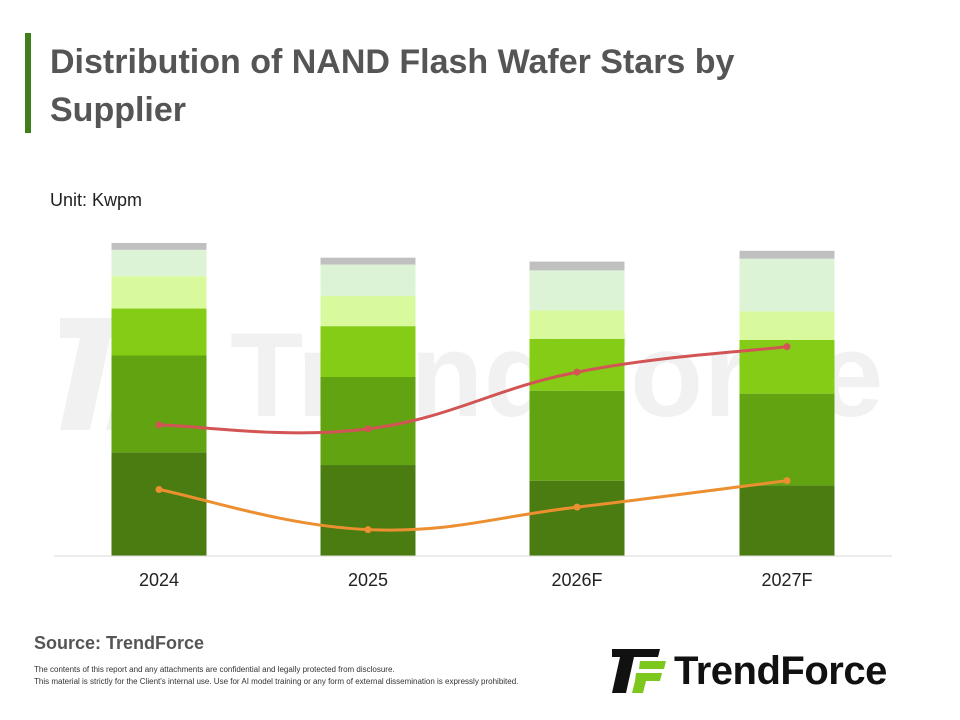 This screenshot has width=960, height=720. I want to click on line-series-2-point-2024, so click(159, 489).